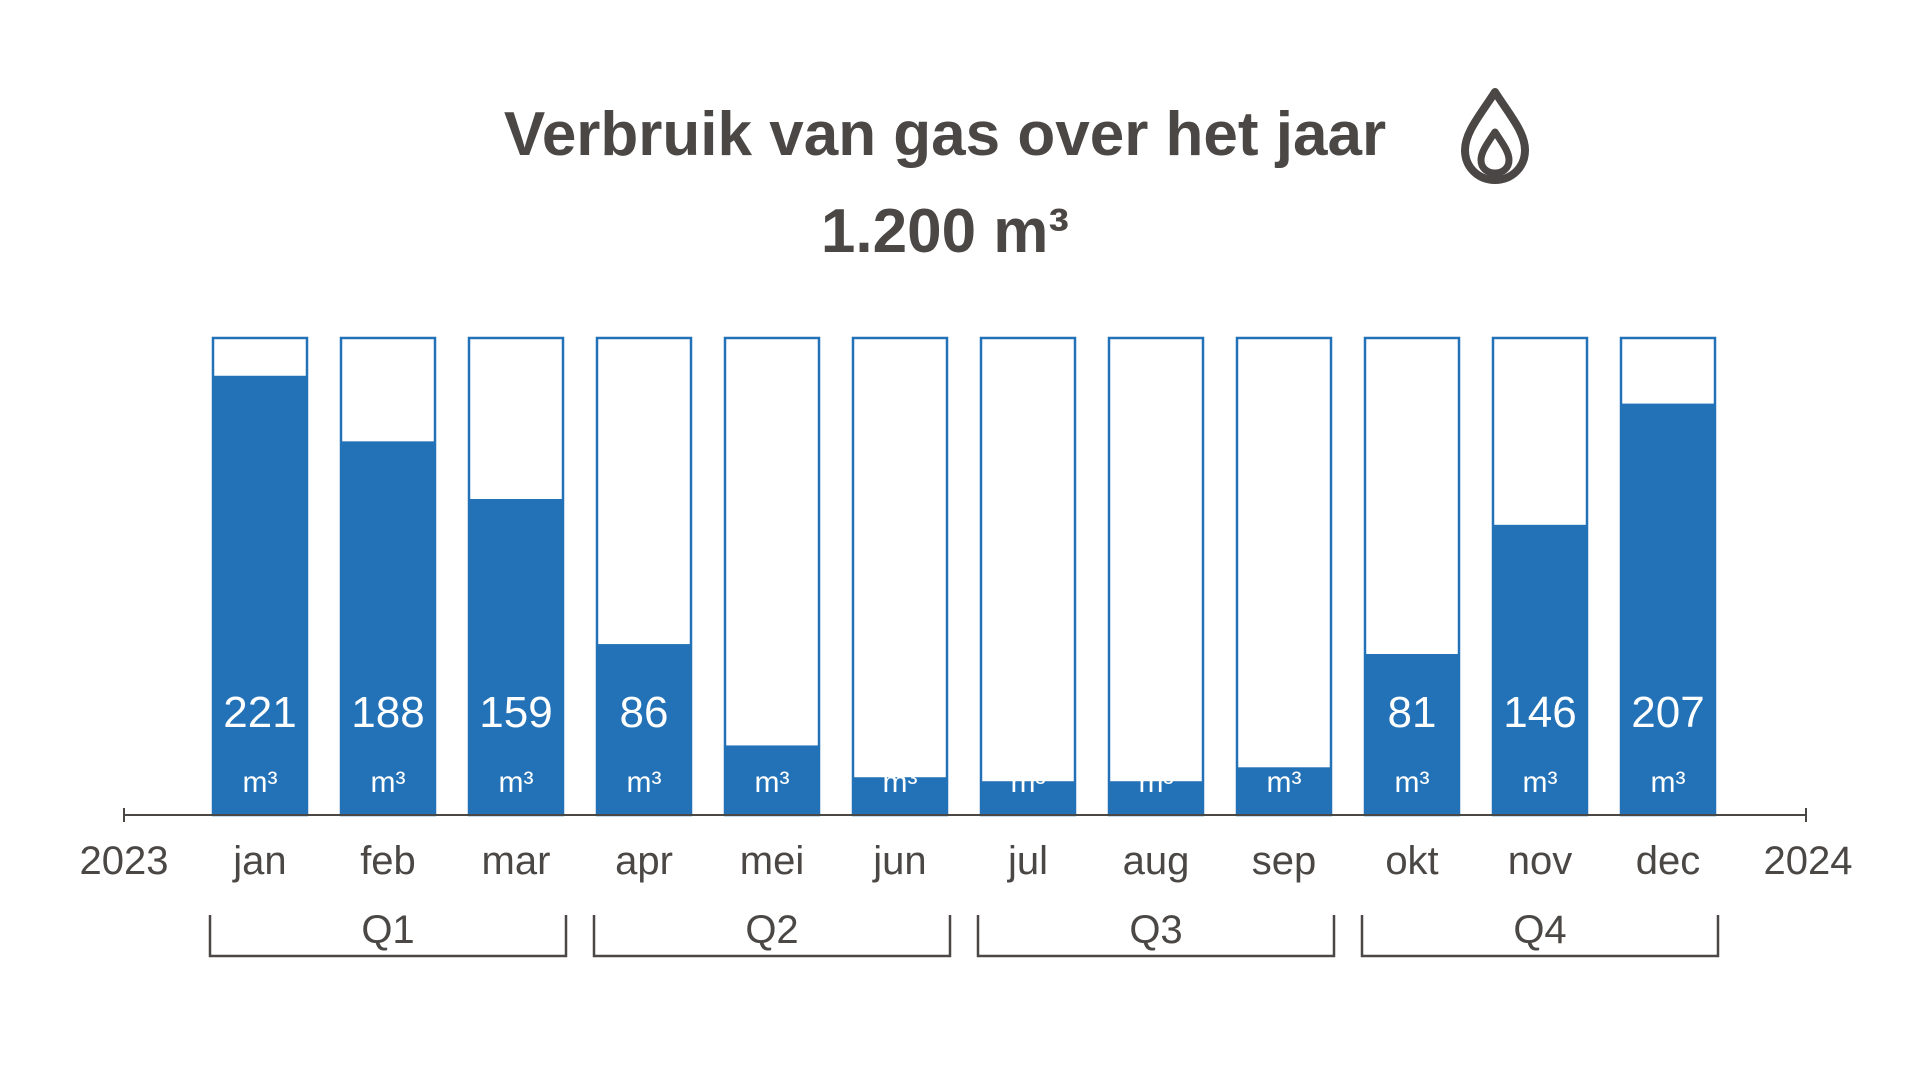 This screenshot has height=1080, width=1920. I want to click on bar-group-nov: 146 m³, so click(1540, 576).